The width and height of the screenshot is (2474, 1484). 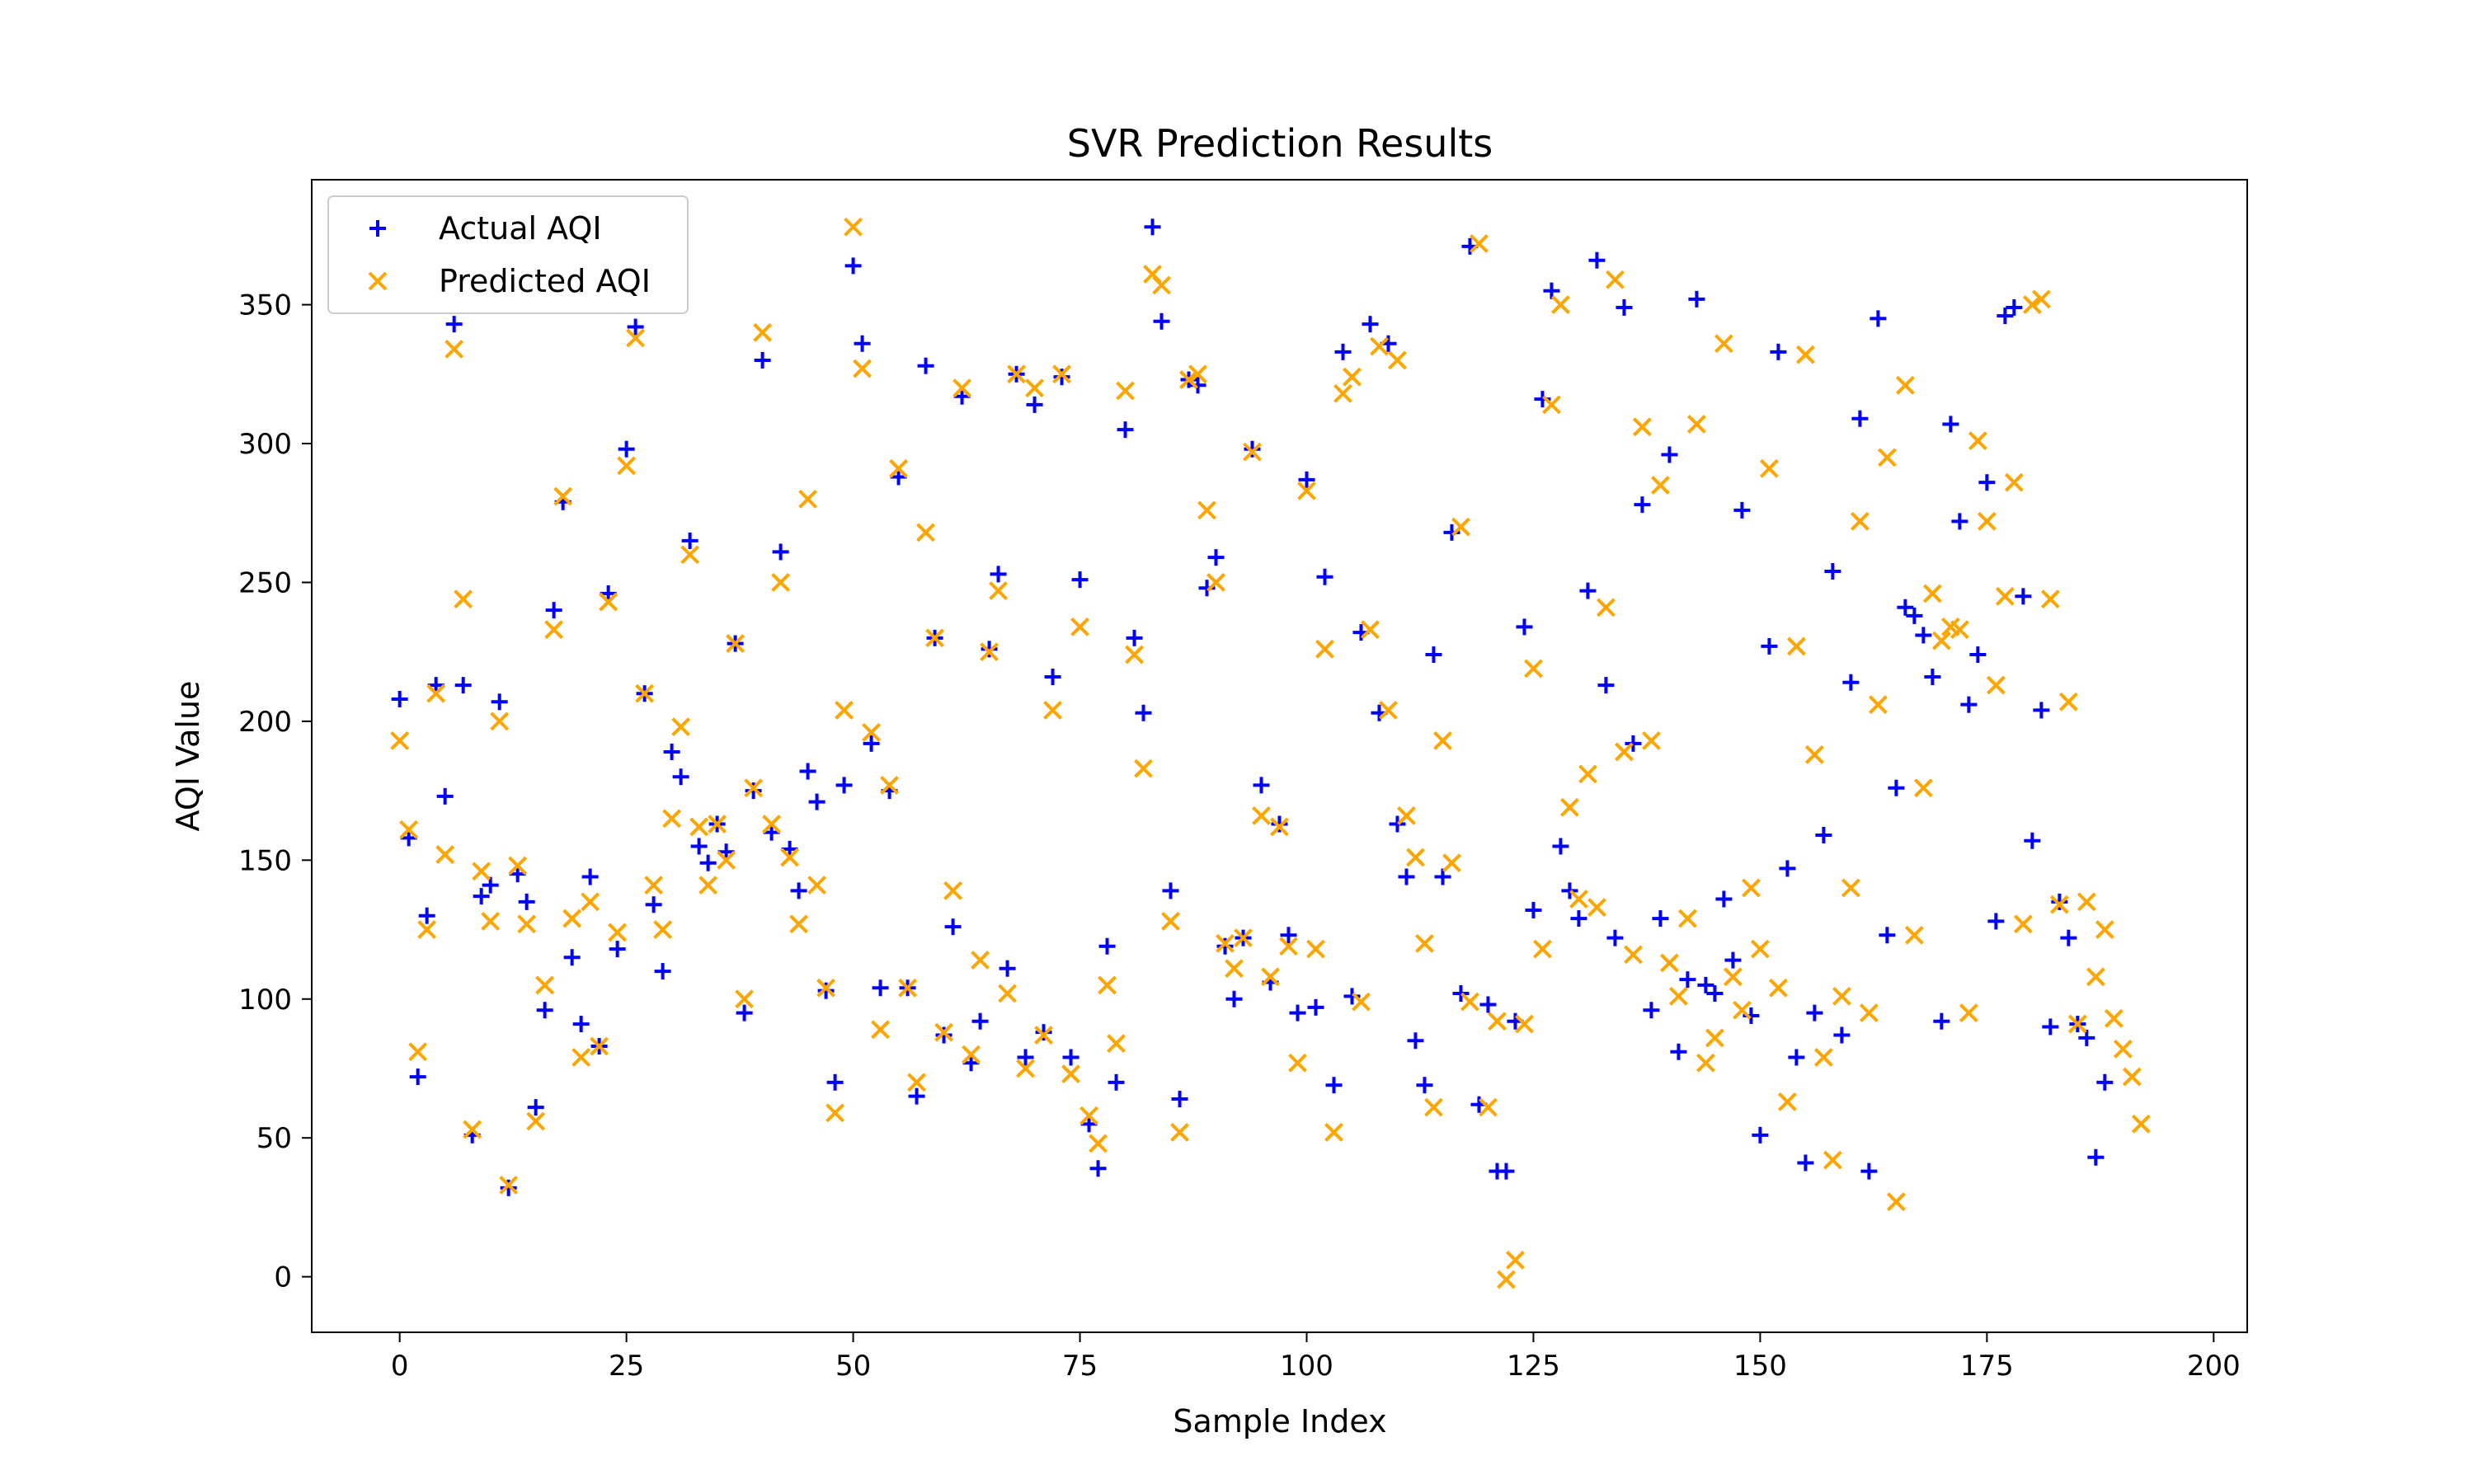 What do you see at coordinates (1080, 1366) in the screenshot?
I see `x-tick-label: 75` at bounding box center [1080, 1366].